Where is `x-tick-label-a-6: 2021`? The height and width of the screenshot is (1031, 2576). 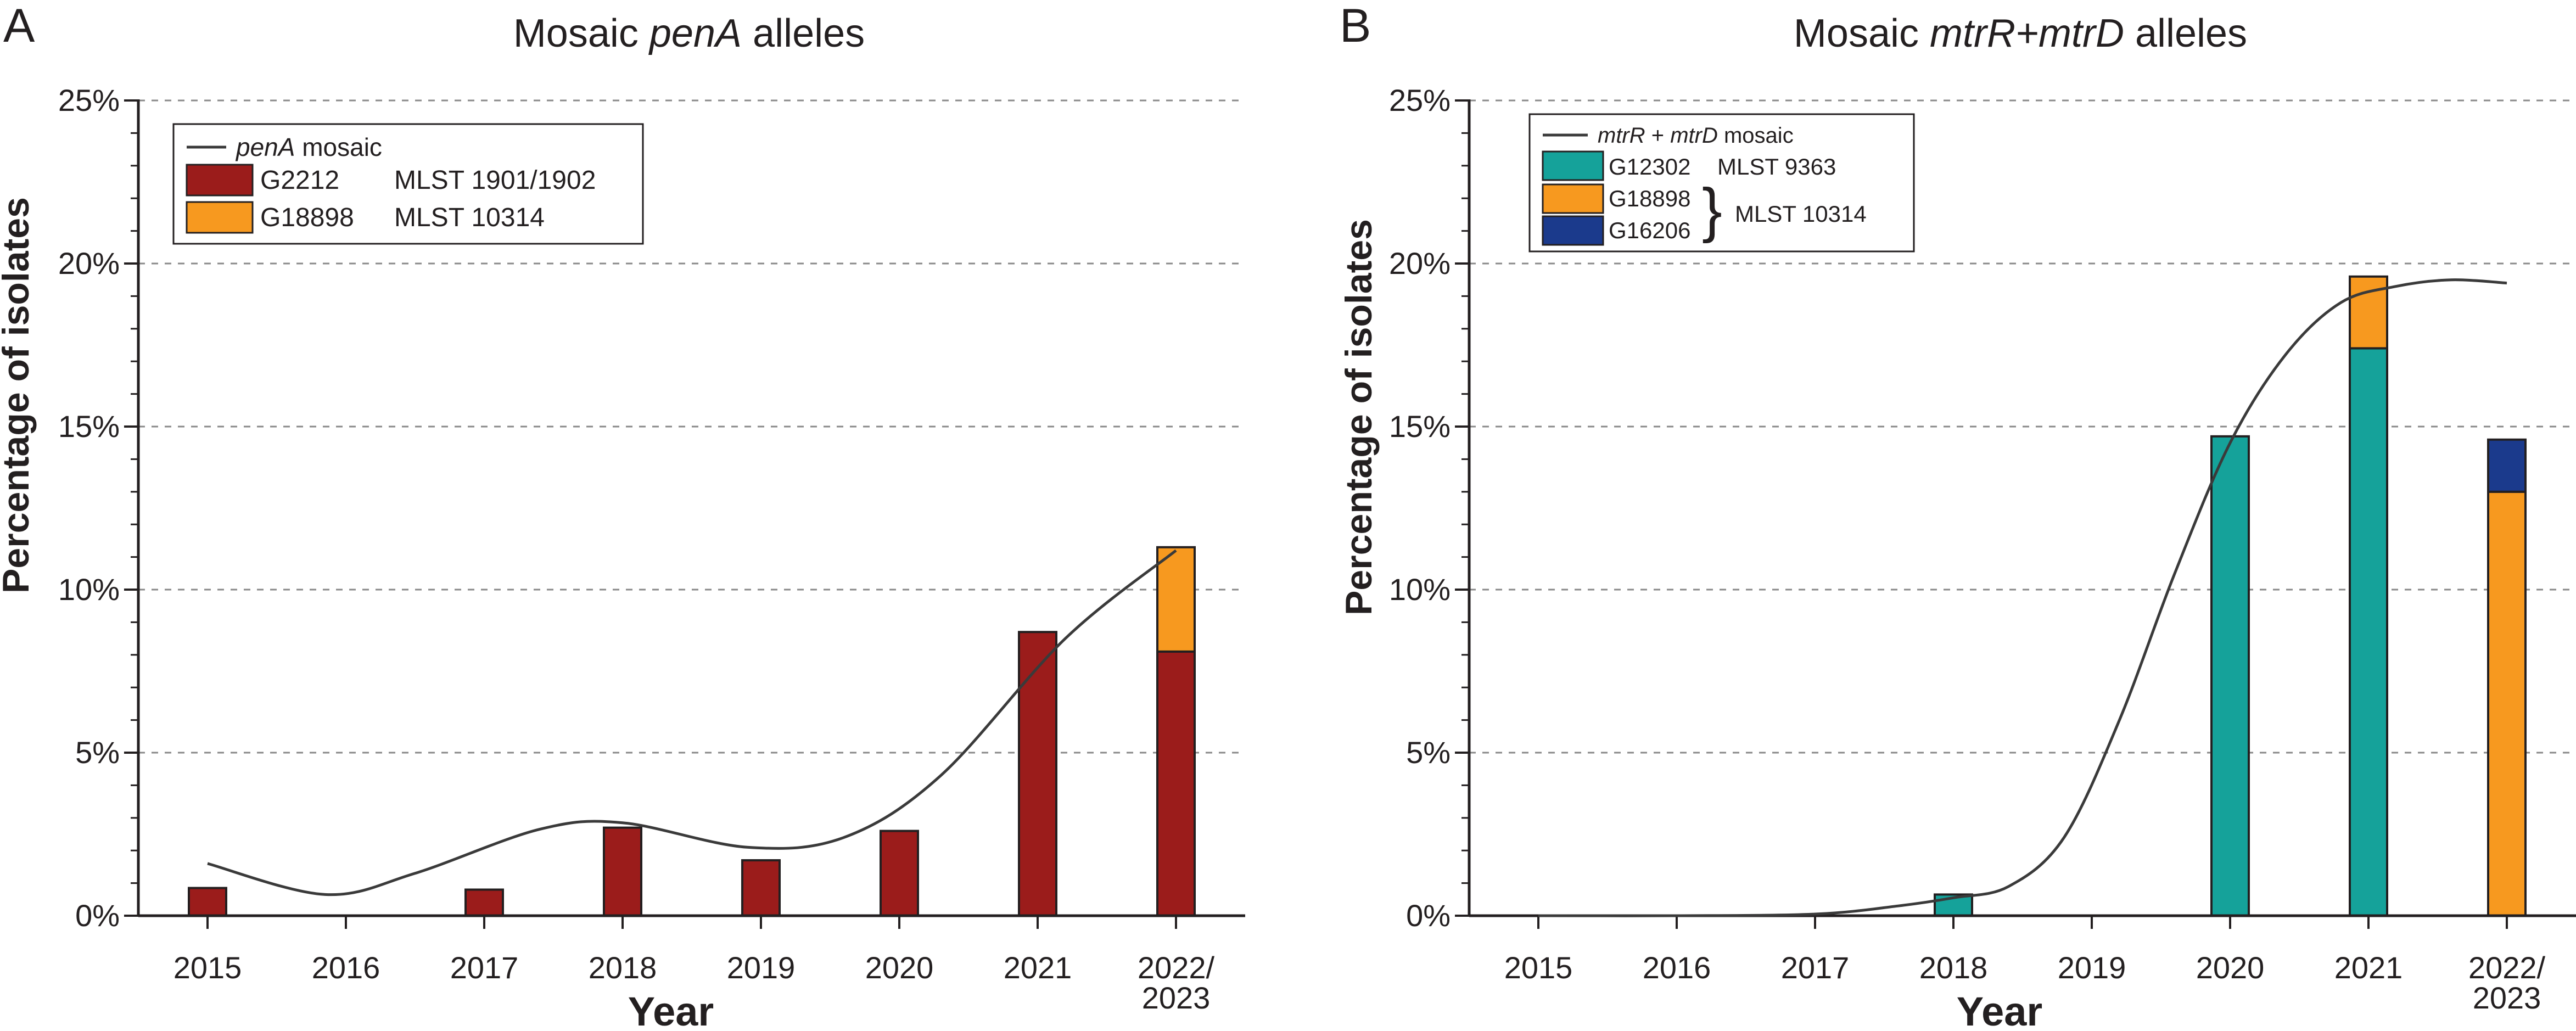
x-tick-label-a-6: 2021 is located at coordinates (1038, 967).